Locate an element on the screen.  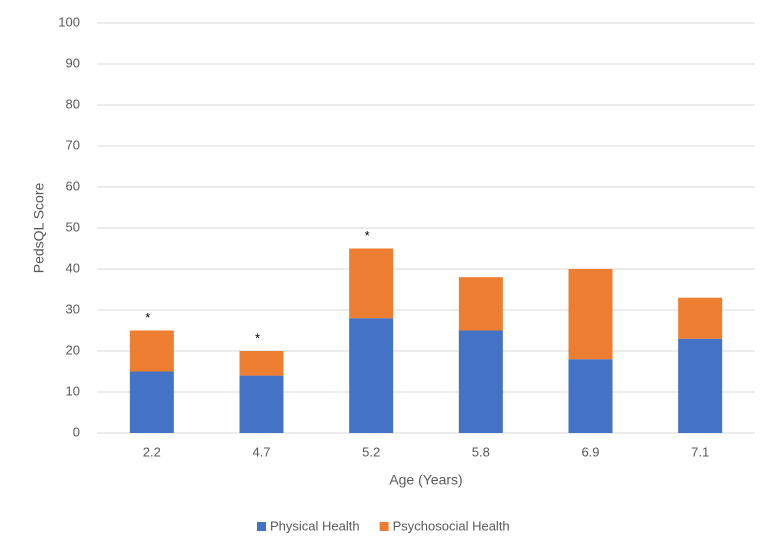
y-tick-label: 100 is located at coordinates (69, 21).